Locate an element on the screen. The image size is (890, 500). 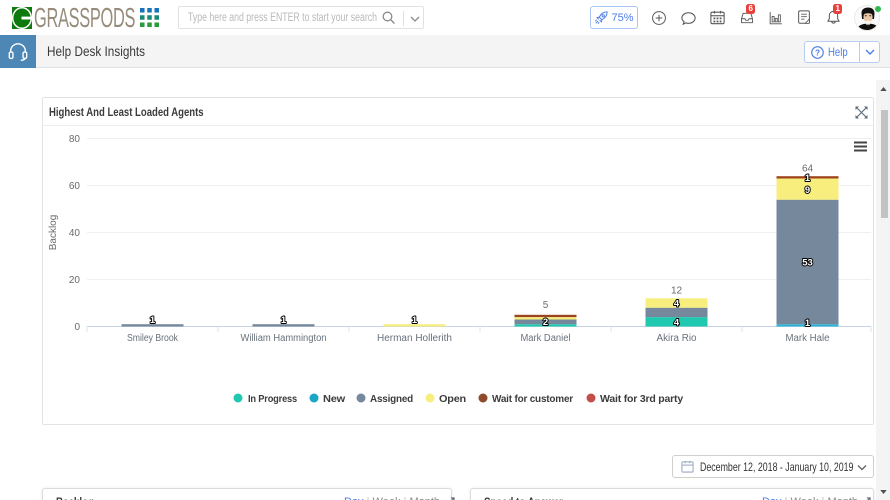
svg-text: 80 is located at coordinates (75, 139).